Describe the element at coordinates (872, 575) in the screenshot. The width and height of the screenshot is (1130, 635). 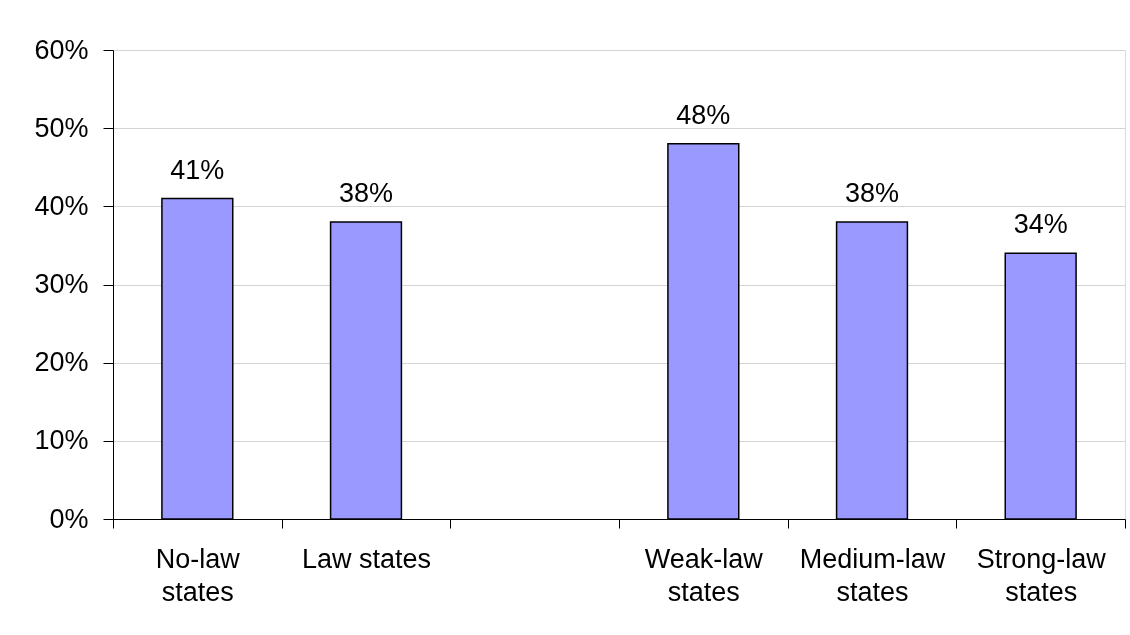
I see `x-tick-label: Medium-law states` at that location.